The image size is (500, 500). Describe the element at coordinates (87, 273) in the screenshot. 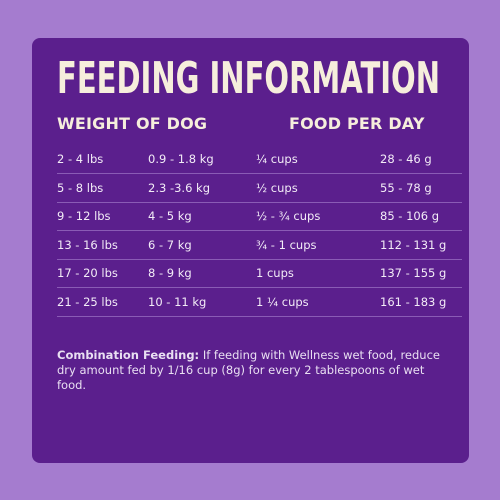

I see `table-cell: 17 - 20 lbs` at that location.